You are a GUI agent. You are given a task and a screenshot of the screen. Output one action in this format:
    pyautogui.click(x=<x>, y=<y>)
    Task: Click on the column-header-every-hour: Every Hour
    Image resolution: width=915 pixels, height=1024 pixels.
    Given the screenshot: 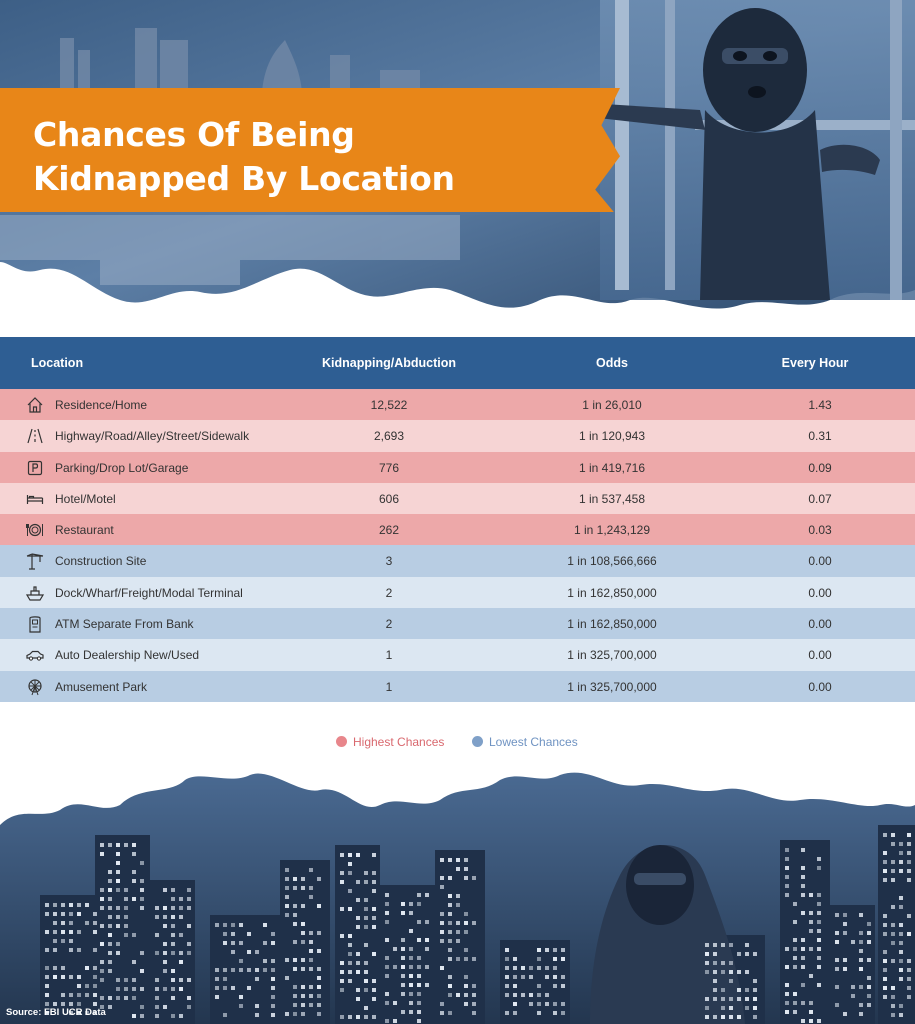 What is the action you would take?
    pyautogui.click(x=815, y=363)
    